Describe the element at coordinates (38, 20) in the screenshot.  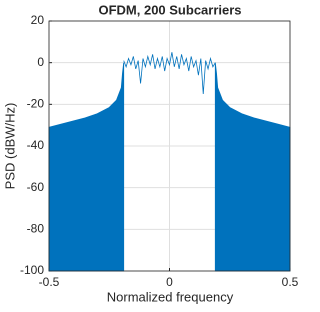
I see `y-tick-label: 20` at that location.